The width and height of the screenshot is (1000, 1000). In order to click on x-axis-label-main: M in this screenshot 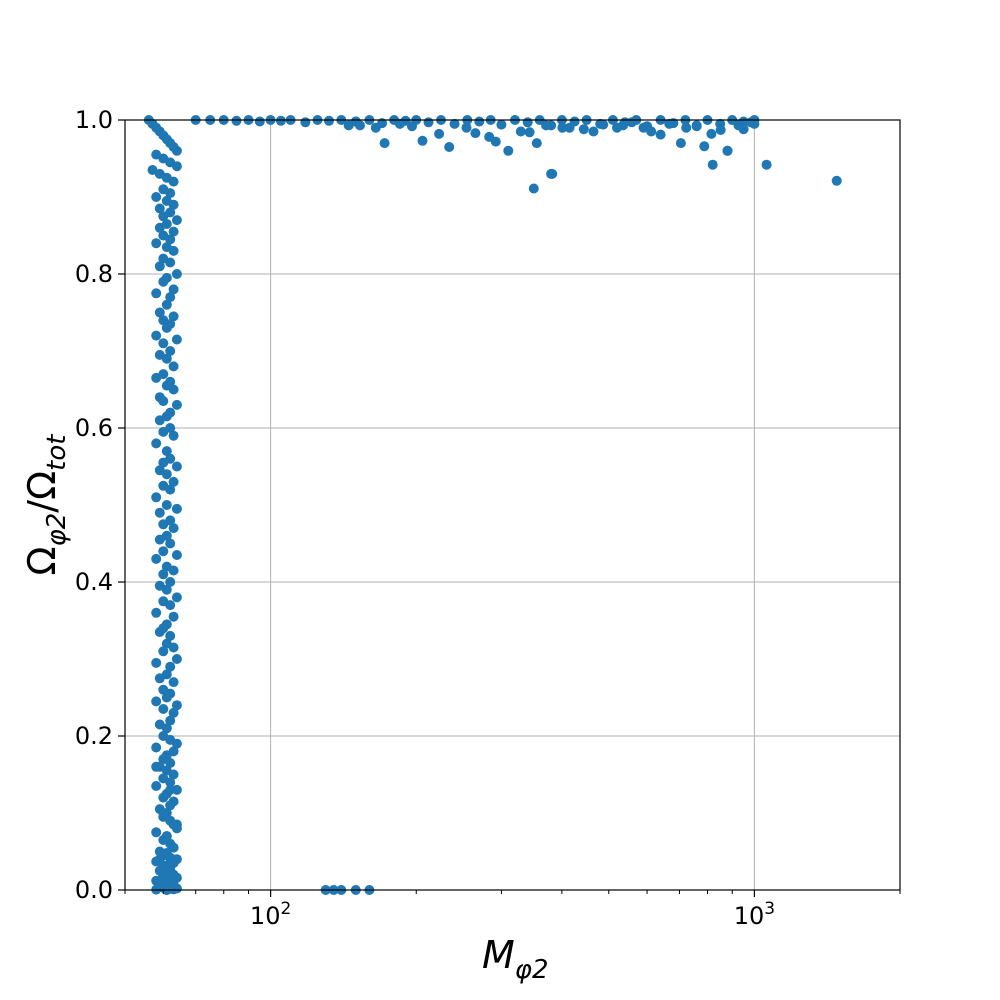, I will do `click(498, 955)`.